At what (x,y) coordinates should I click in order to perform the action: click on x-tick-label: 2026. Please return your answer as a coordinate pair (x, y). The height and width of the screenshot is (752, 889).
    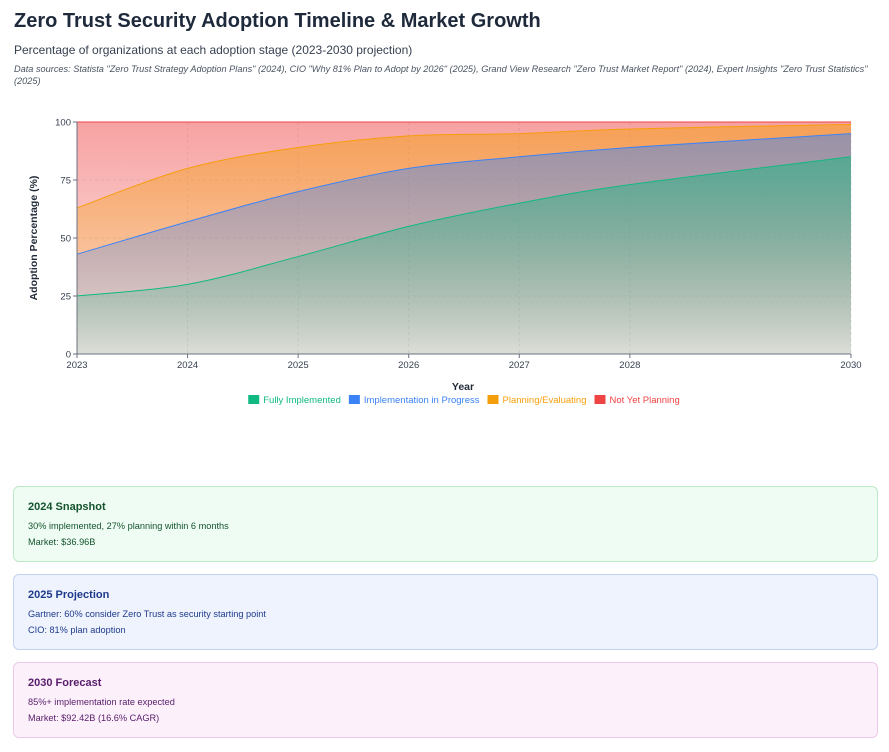
    Looking at the image, I should click on (408, 365).